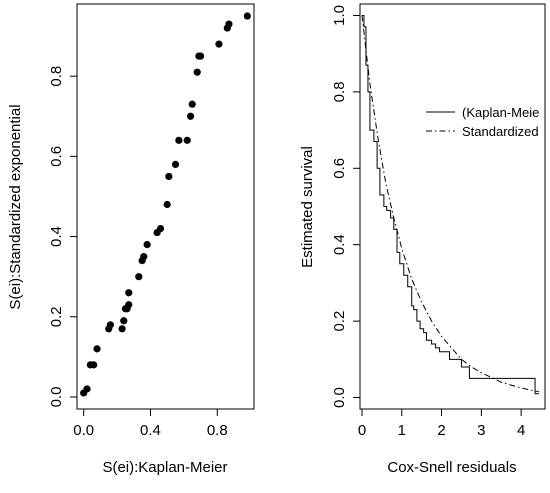 This screenshot has width=550, height=493. I want to click on right-y-tick-label: 0.4, so click(339, 244).